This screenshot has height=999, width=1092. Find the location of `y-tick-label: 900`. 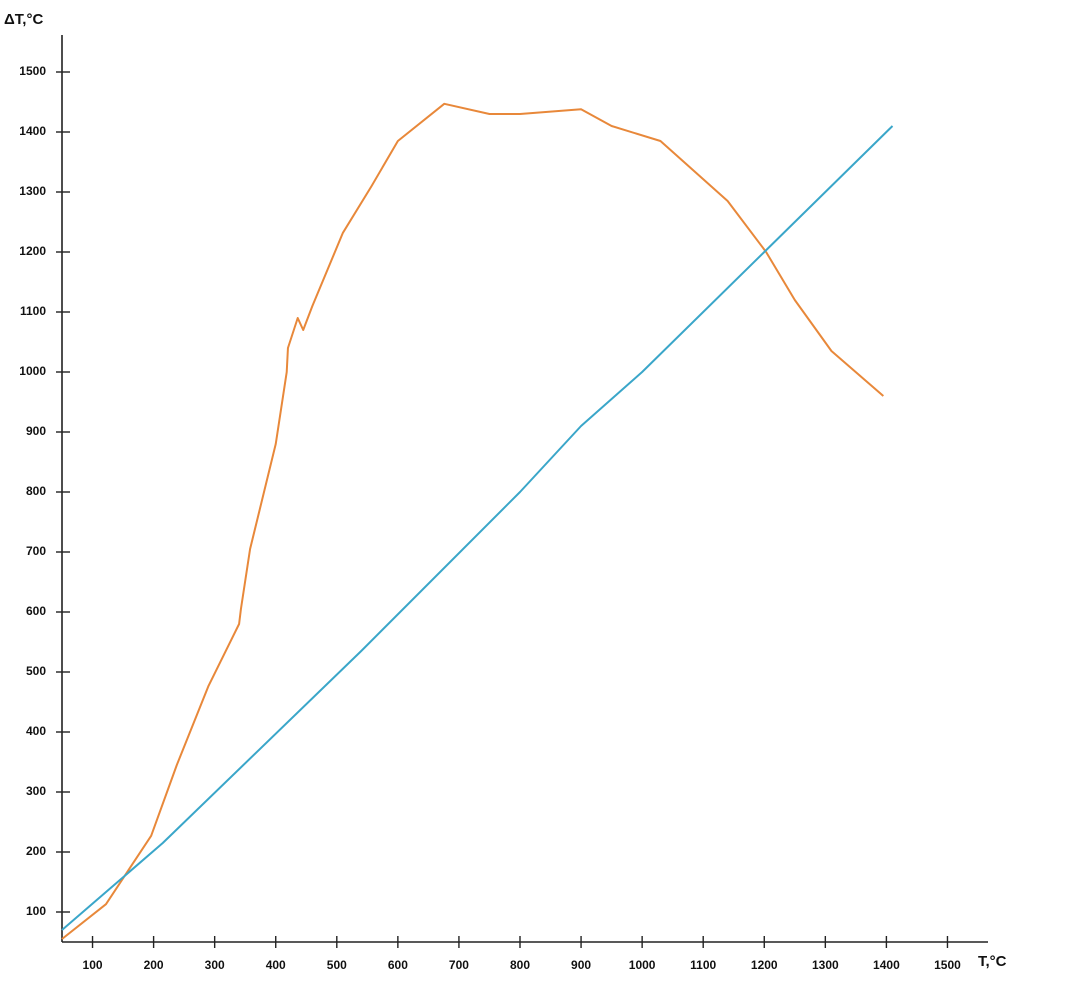

y-tick-label: 900 is located at coordinates (36, 431).